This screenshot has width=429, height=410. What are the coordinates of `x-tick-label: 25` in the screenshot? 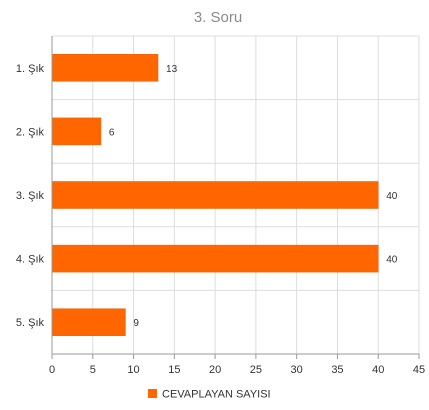 It's located at (256, 370).